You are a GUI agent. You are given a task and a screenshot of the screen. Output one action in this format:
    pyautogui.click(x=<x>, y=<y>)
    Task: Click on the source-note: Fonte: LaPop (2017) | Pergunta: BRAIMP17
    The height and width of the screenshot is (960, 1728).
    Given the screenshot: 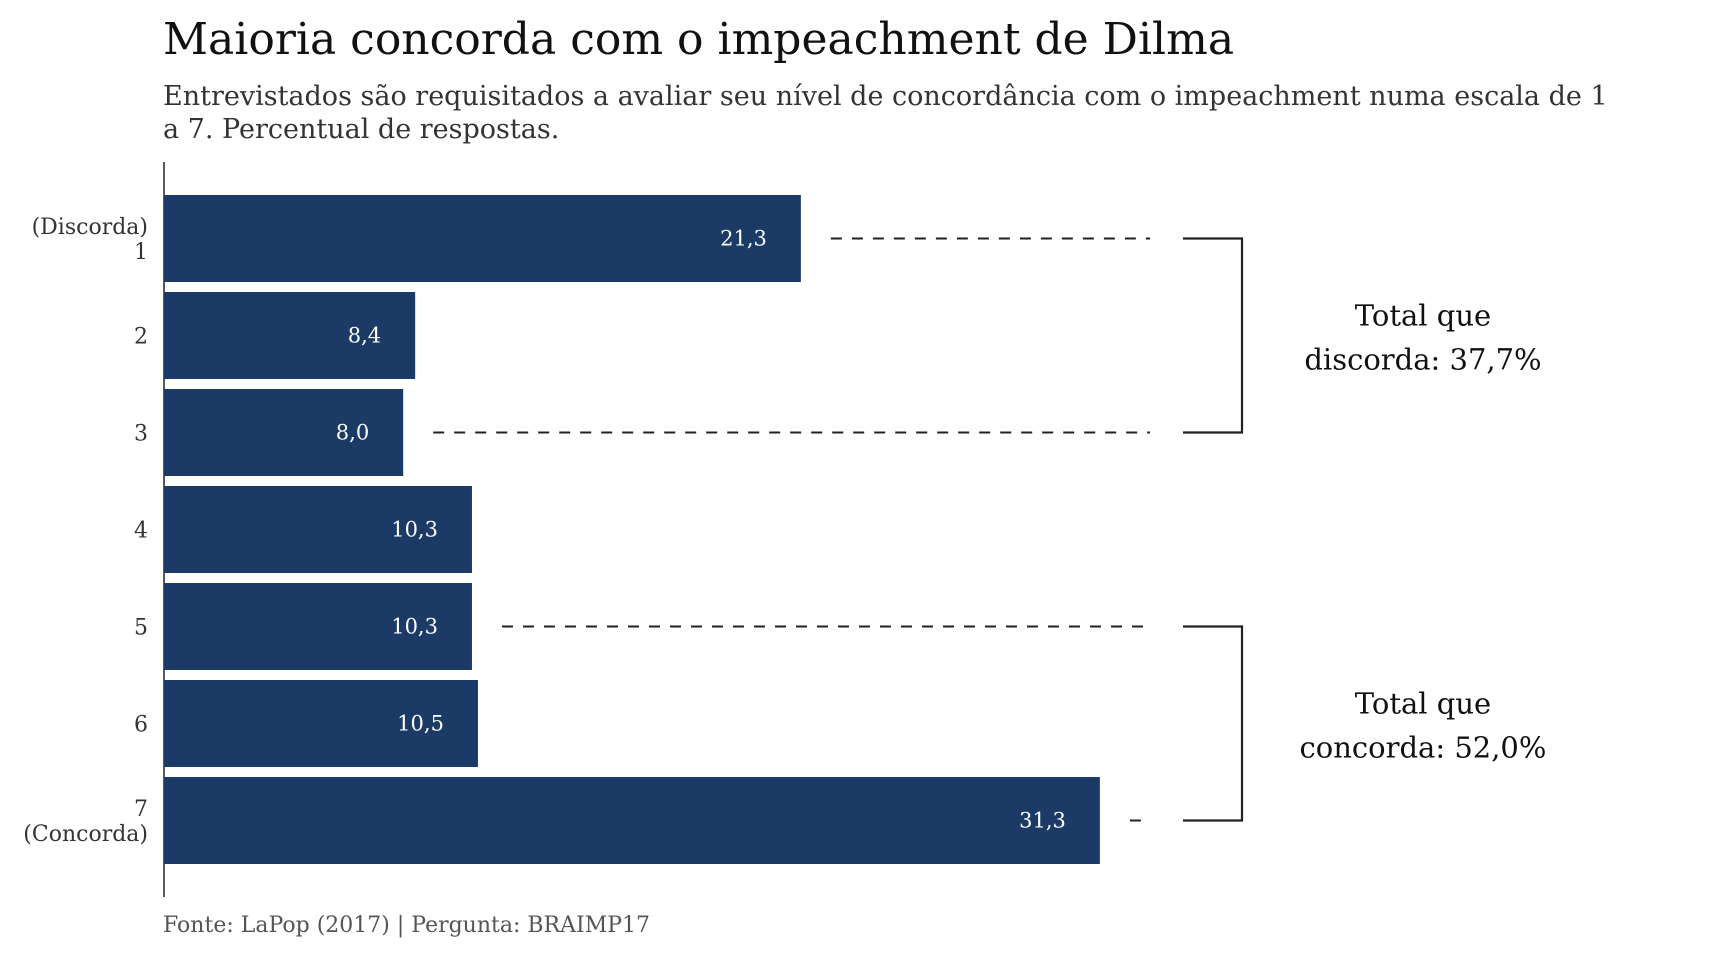 What is the action you would take?
    pyautogui.click(x=407, y=925)
    